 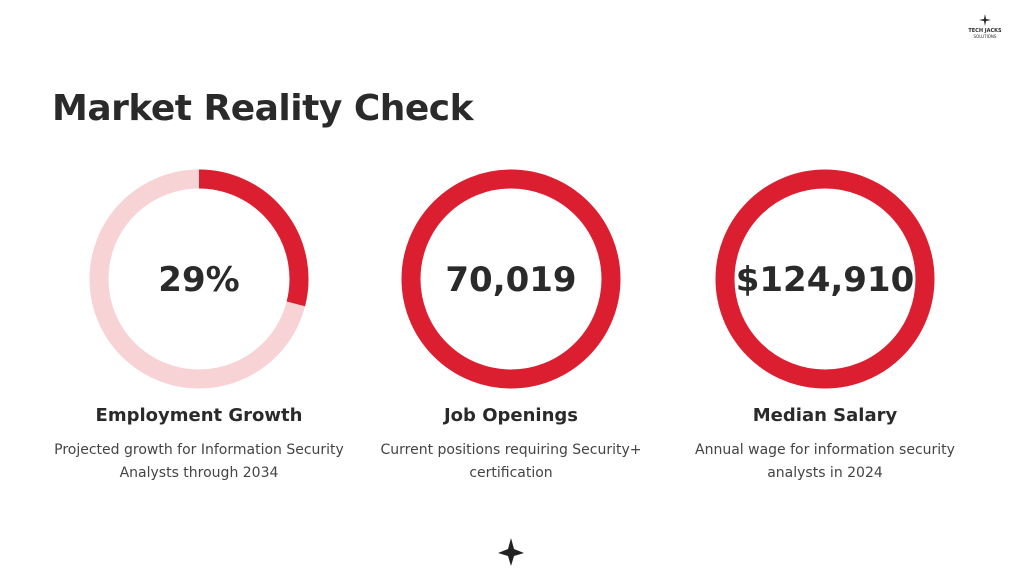 What do you see at coordinates (825, 415) in the screenshot?
I see `stat-title: Median Salary` at bounding box center [825, 415].